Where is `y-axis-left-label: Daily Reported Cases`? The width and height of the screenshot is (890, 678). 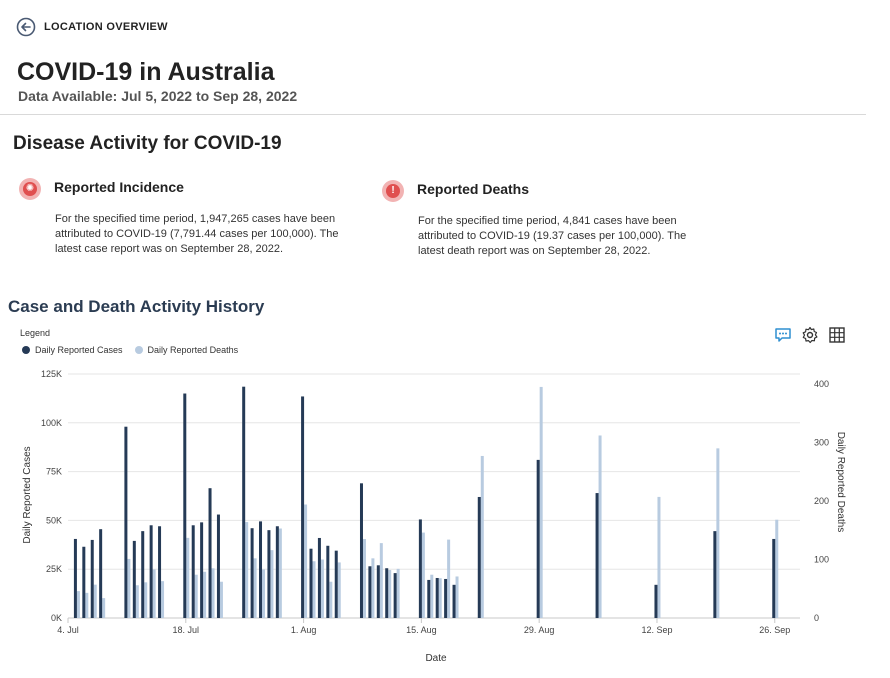 y-axis-left-label: Daily Reported Cases is located at coordinates (27, 494).